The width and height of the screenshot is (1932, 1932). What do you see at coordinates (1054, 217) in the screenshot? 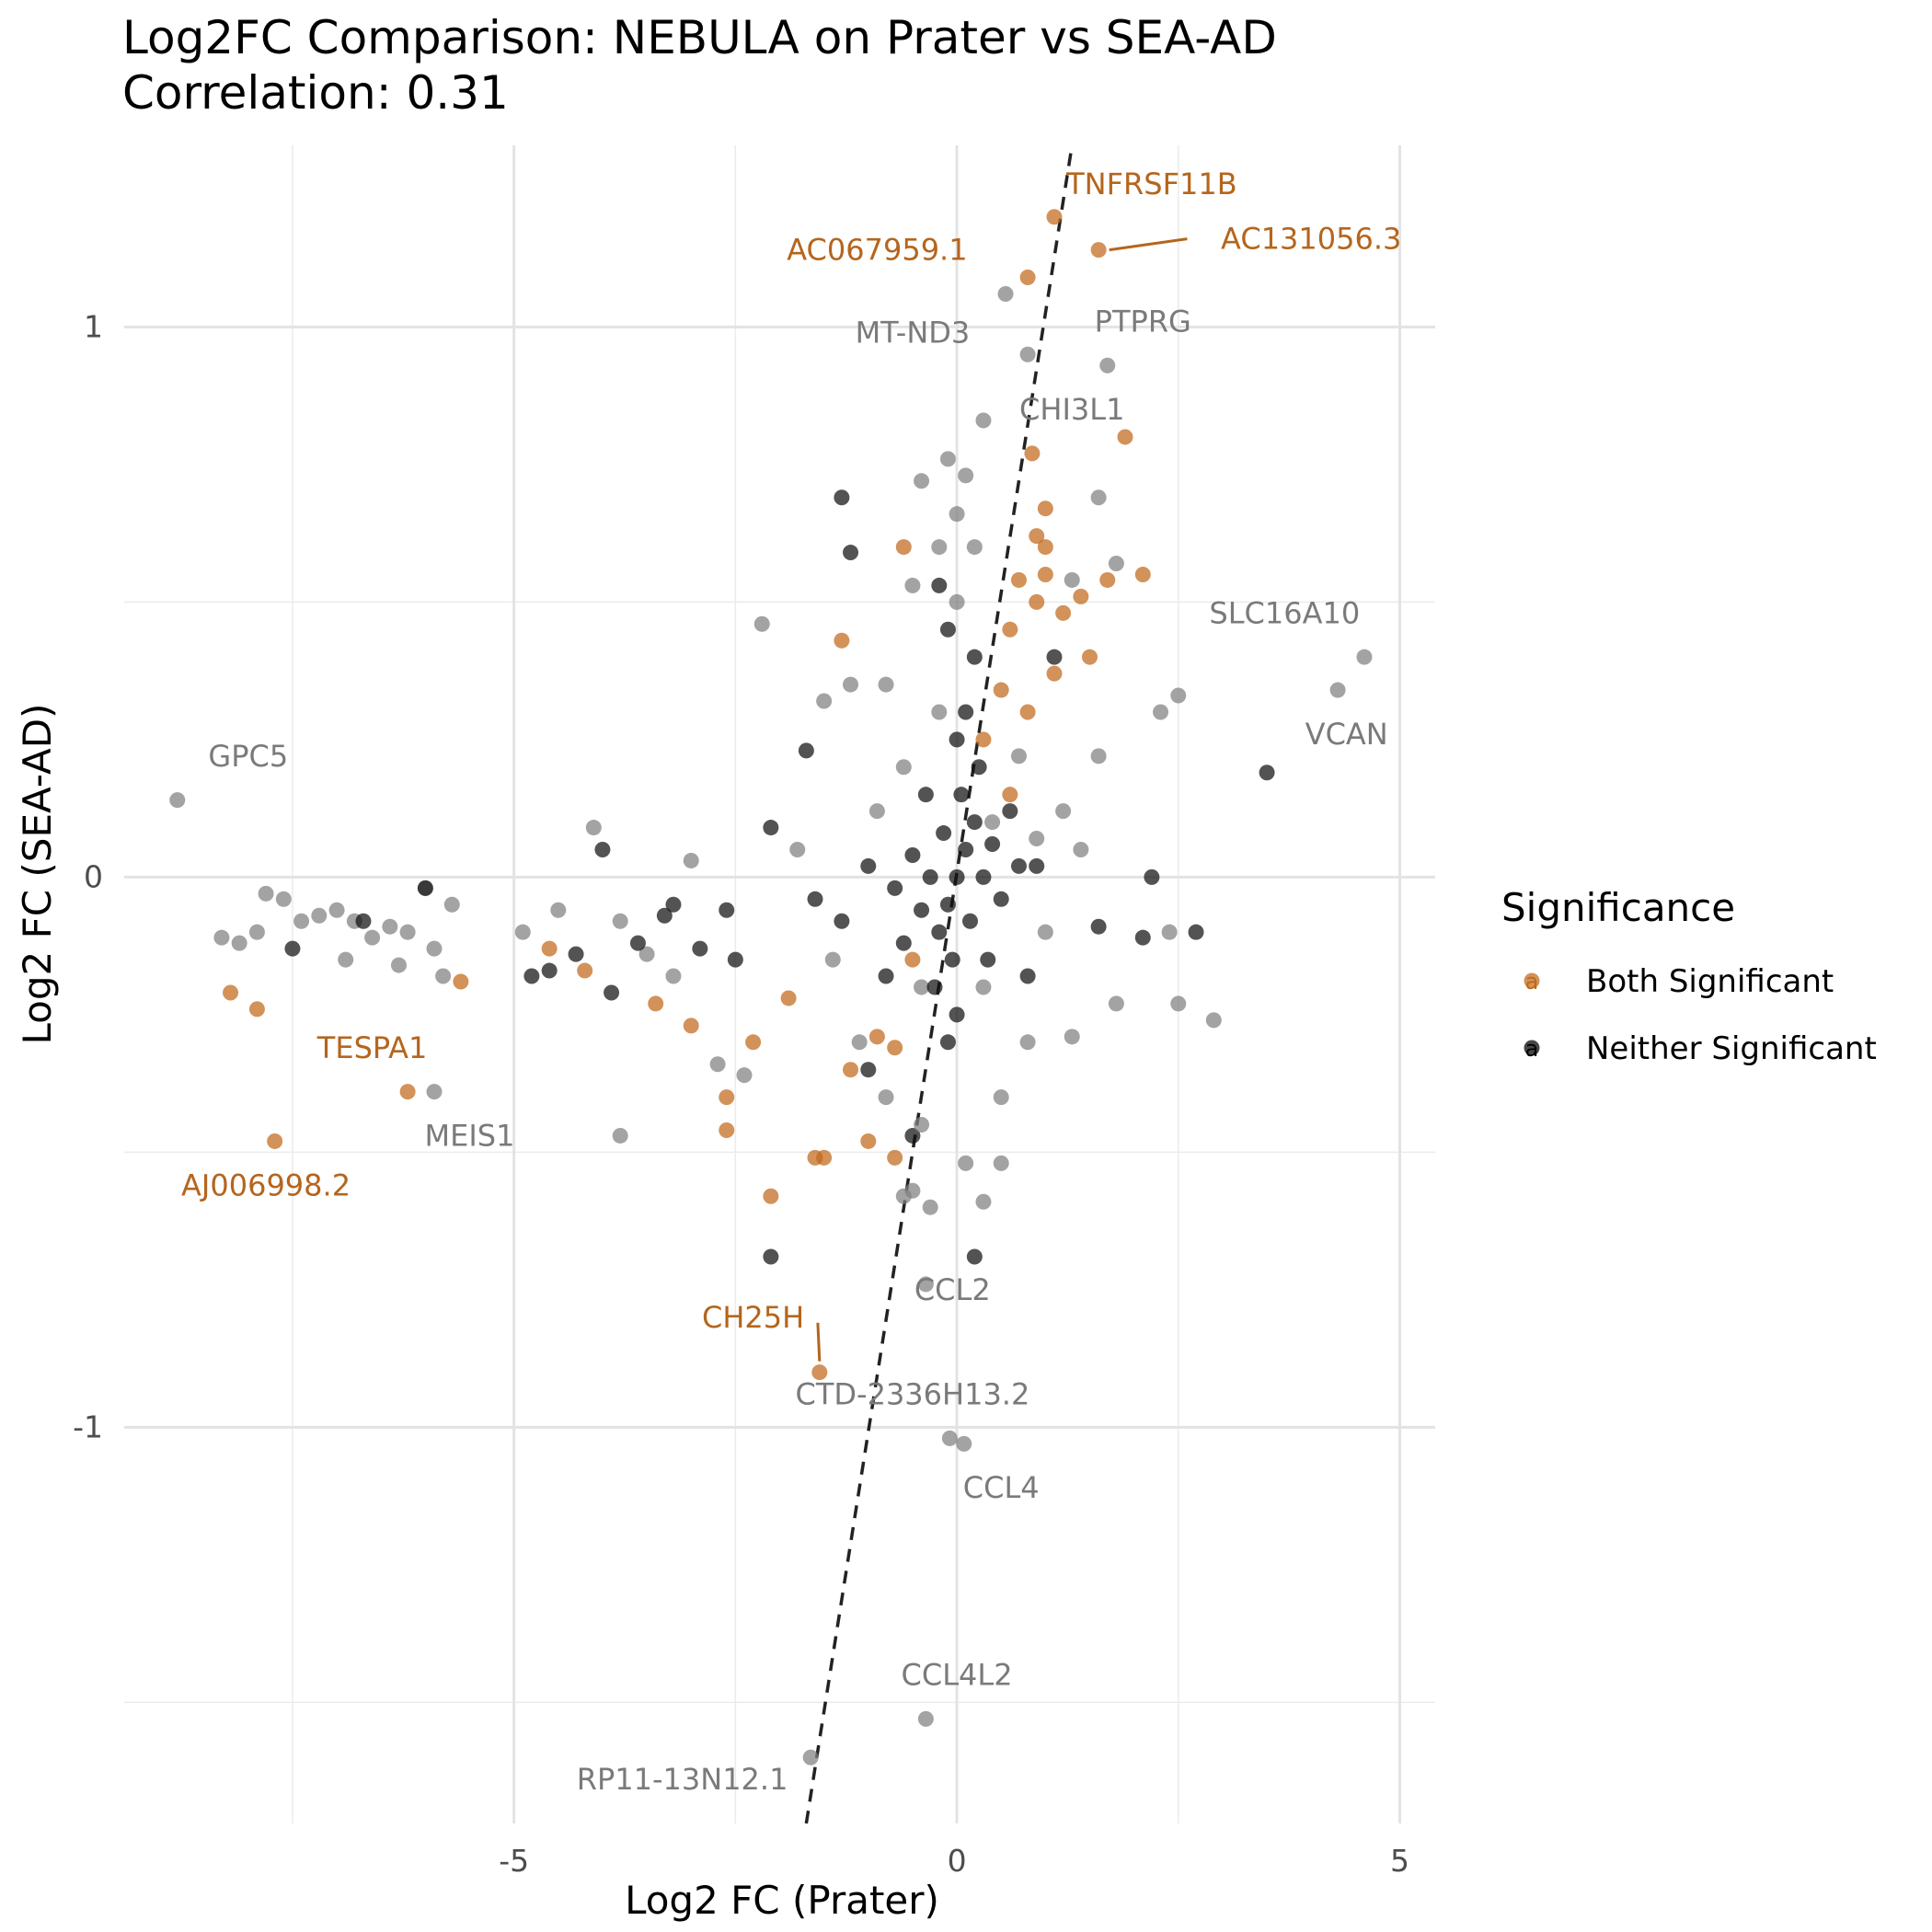
I see `labeled-point-tnfrsf11b` at bounding box center [1054, 217].